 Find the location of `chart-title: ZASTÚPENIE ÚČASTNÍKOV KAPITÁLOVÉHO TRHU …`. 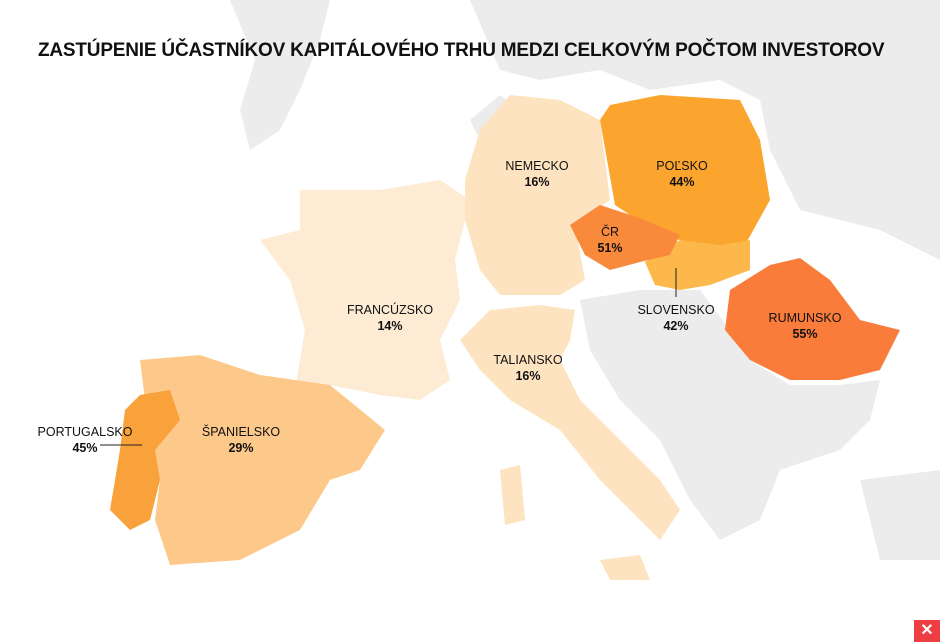

chart-title: ZASTÚPENIE ÚČASTNÍKOV KAPITÁLOVÉHO TRHU … is located at coordinates (461, 50).